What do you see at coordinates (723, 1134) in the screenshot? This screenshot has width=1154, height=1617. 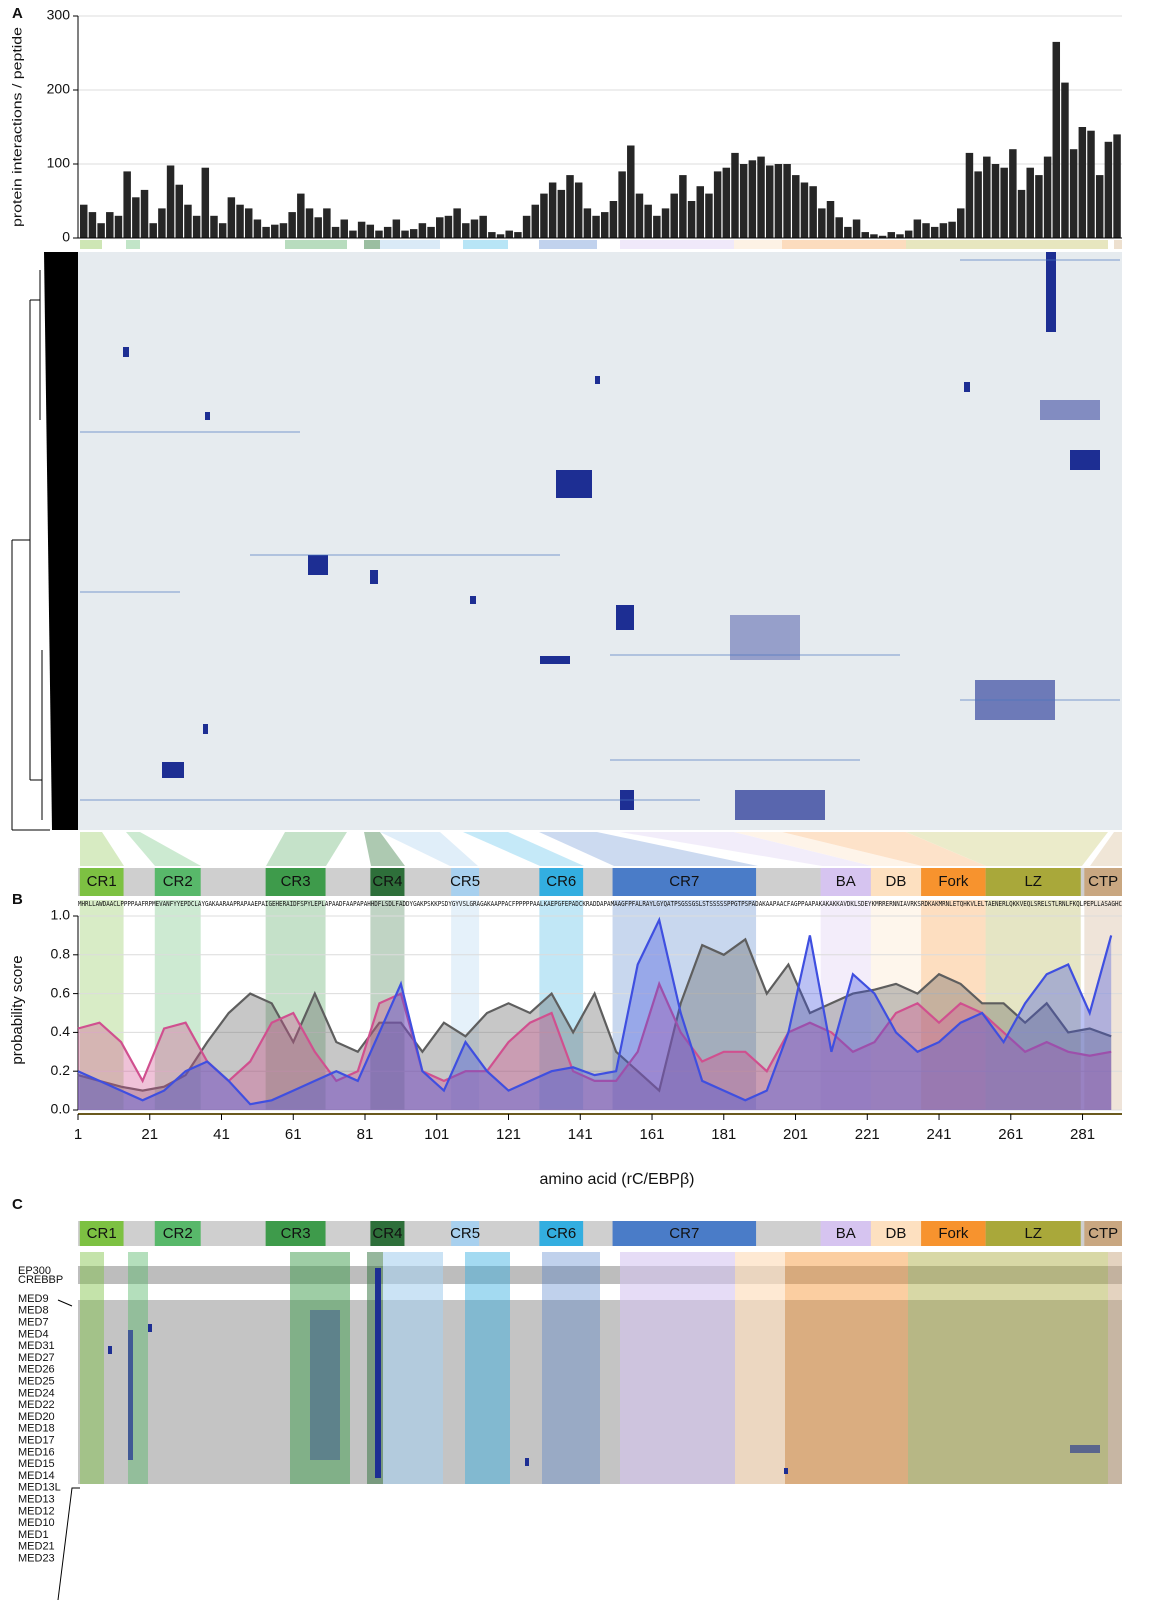 I see `x-tick-label: 181` at bounding box center [723, 1134].